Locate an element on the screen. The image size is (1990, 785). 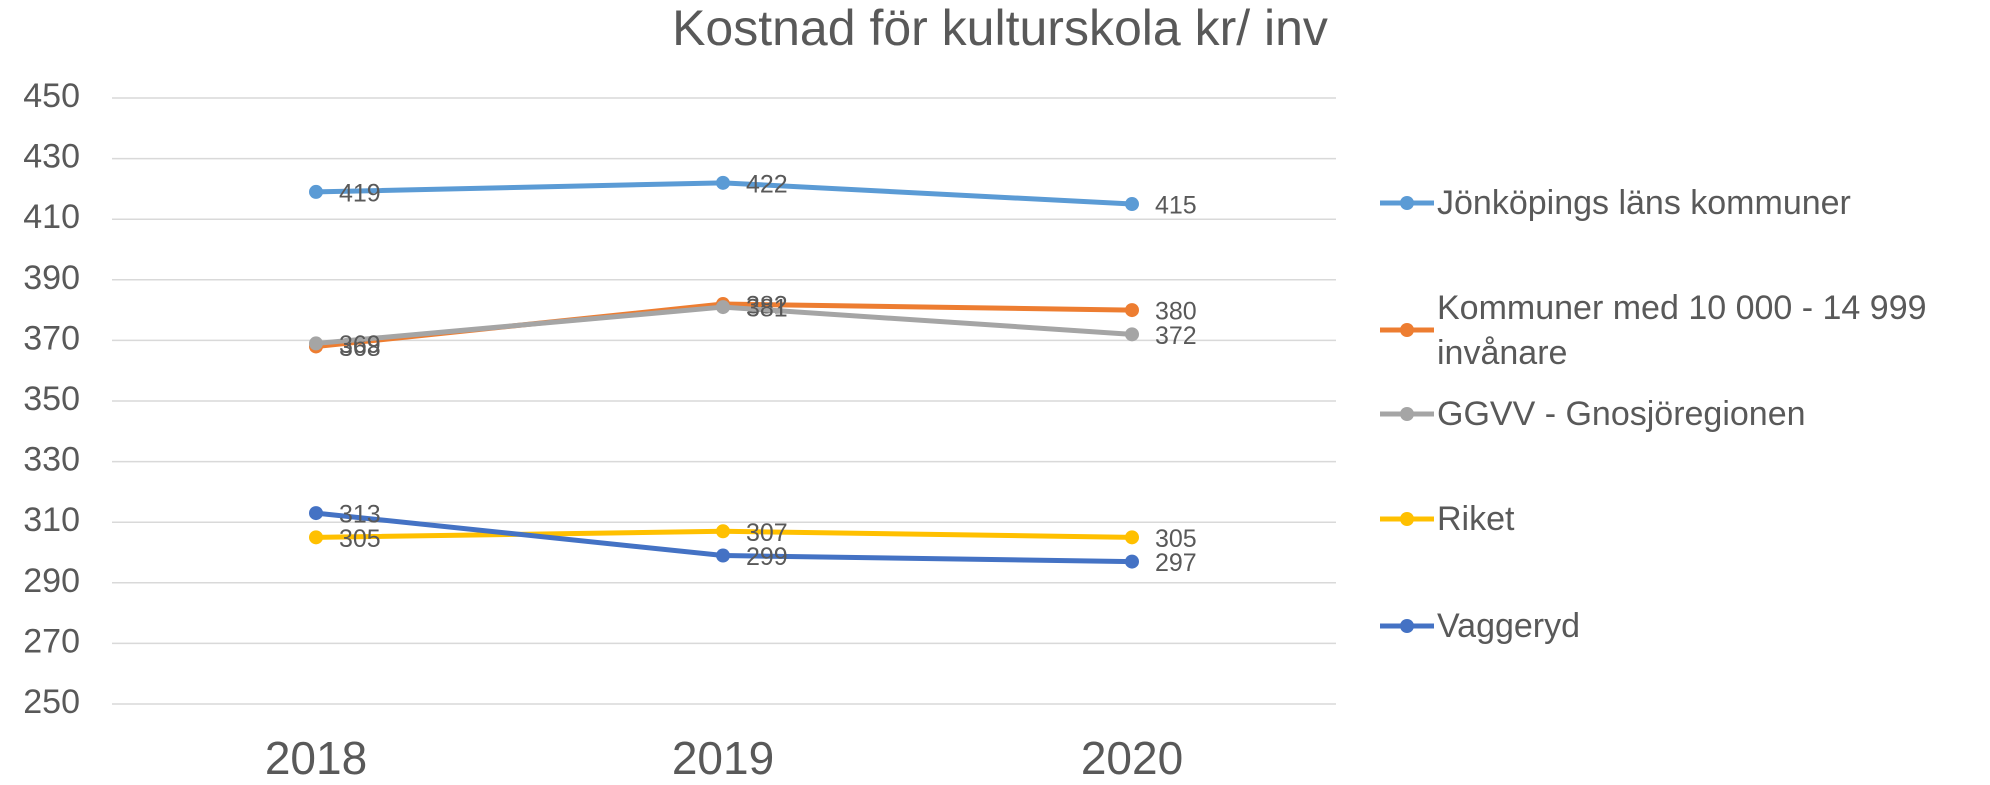
legend-label: Riket is located at coordinates (1476, 519).